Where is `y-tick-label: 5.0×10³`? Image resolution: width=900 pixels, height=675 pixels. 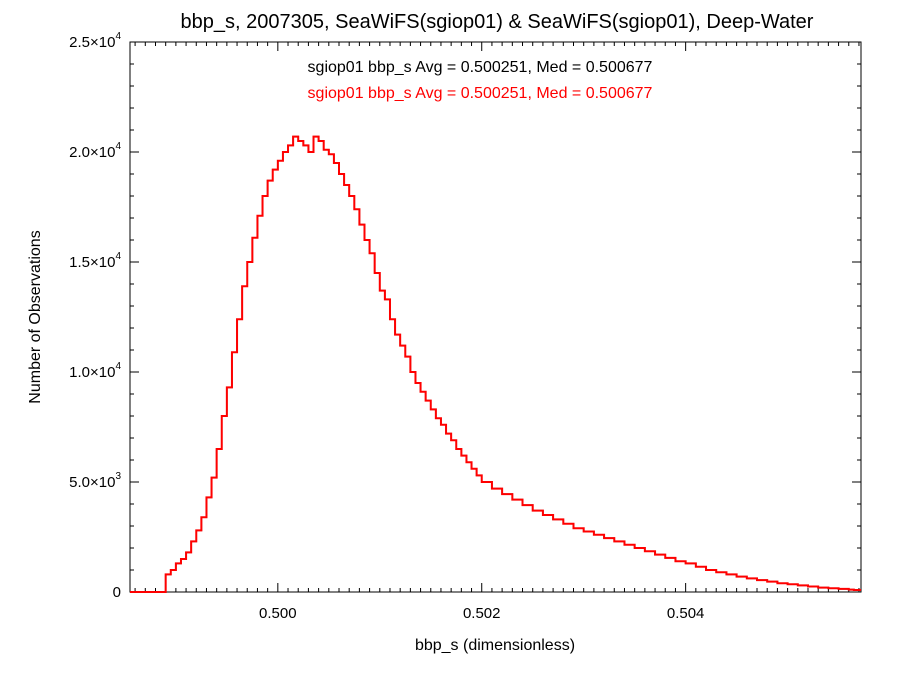
y-tick-label: 5.0×10³ is located at coordinates (95, 481).